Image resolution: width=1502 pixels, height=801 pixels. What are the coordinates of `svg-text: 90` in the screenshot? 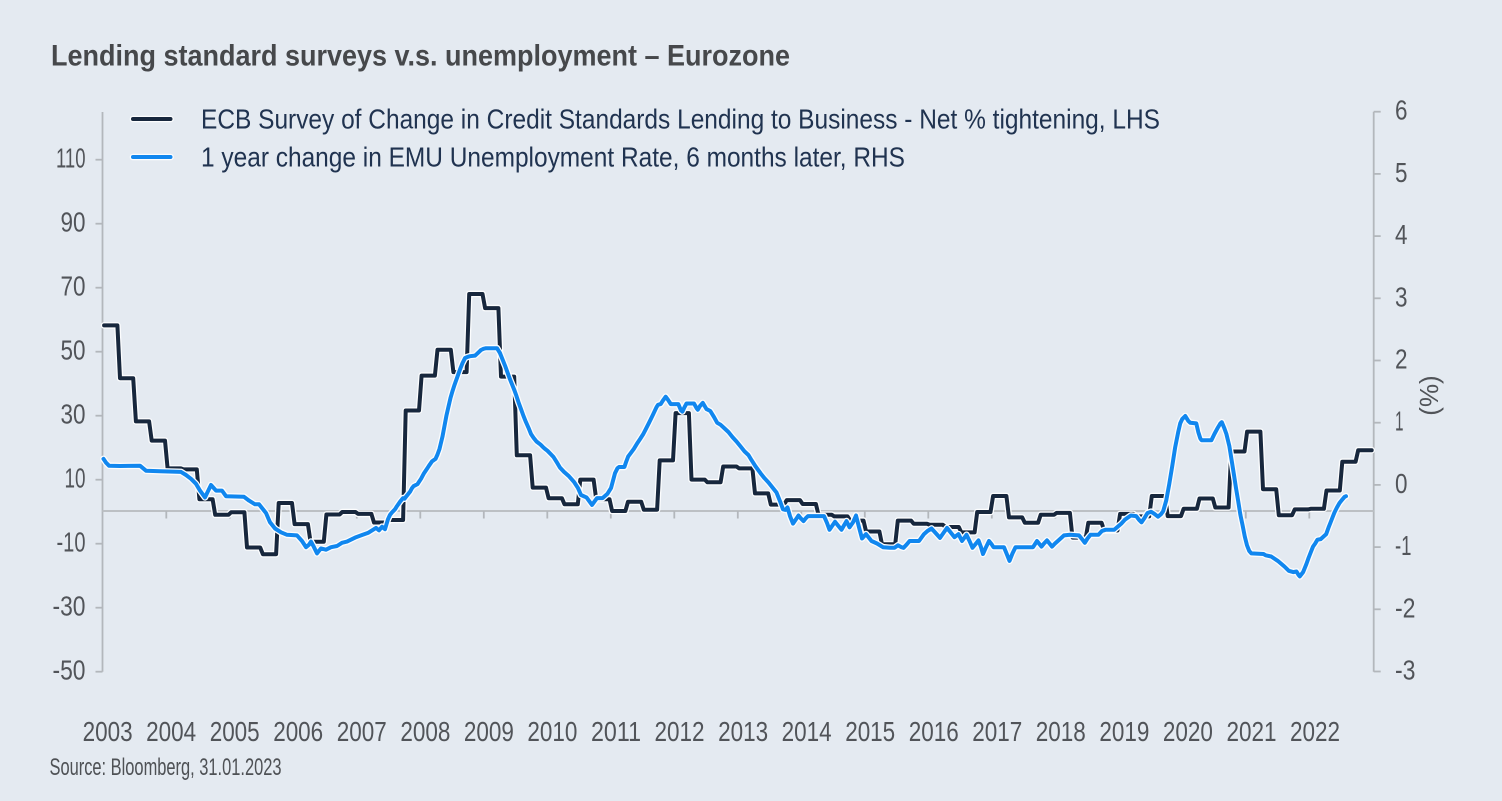 It's located at (73, 222).